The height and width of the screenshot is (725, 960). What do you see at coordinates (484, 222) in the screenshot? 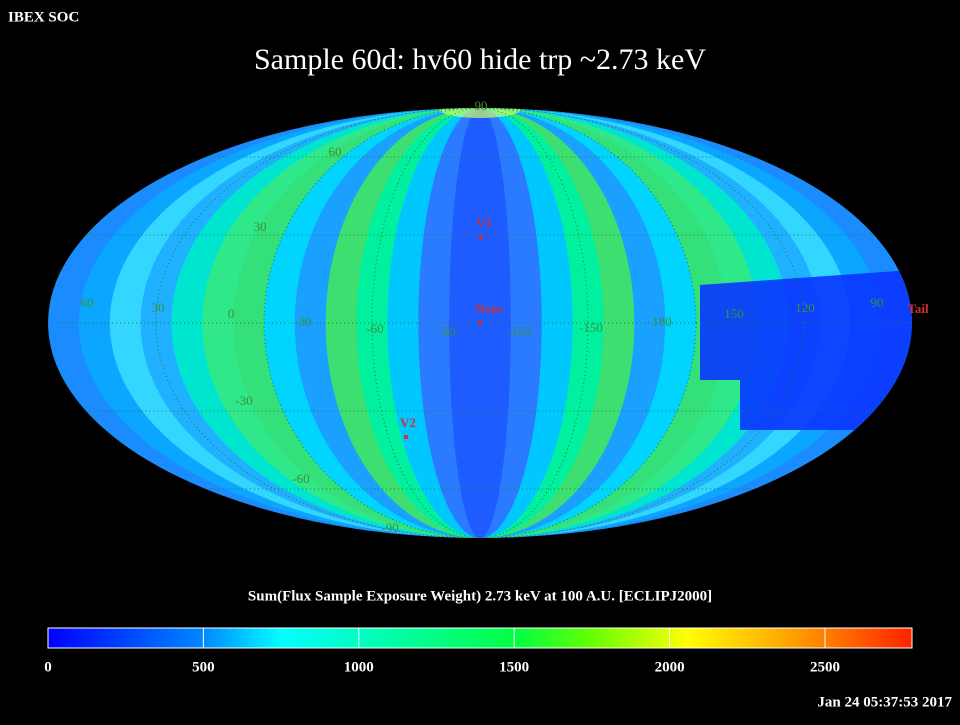
I see `marker-label: V1` at bounding box center [484, 222].